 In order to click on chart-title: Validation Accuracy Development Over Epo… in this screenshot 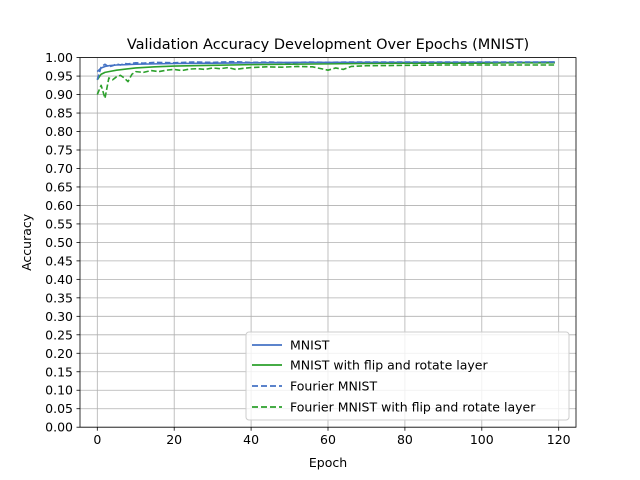, I will do `click(328, 45)`.